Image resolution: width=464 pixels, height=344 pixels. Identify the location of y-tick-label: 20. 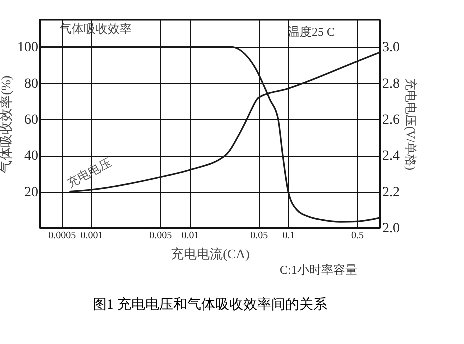
(31, 192).